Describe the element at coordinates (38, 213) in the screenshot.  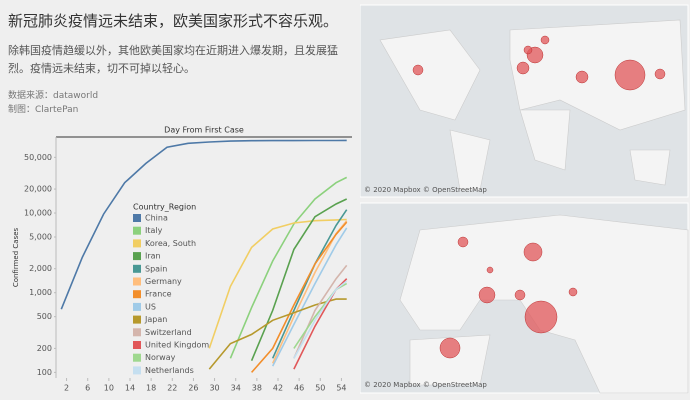
I see `y-tick-label: 10,000` at that location.